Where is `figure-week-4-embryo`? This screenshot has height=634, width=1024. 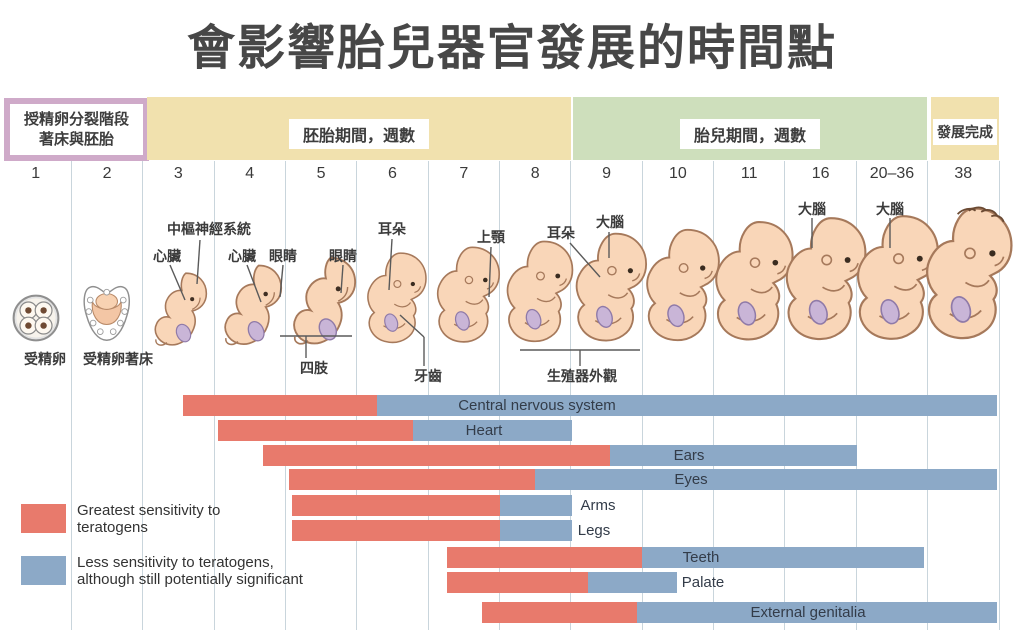 figure-week-4-embryo is located at coordinates (250, 307).